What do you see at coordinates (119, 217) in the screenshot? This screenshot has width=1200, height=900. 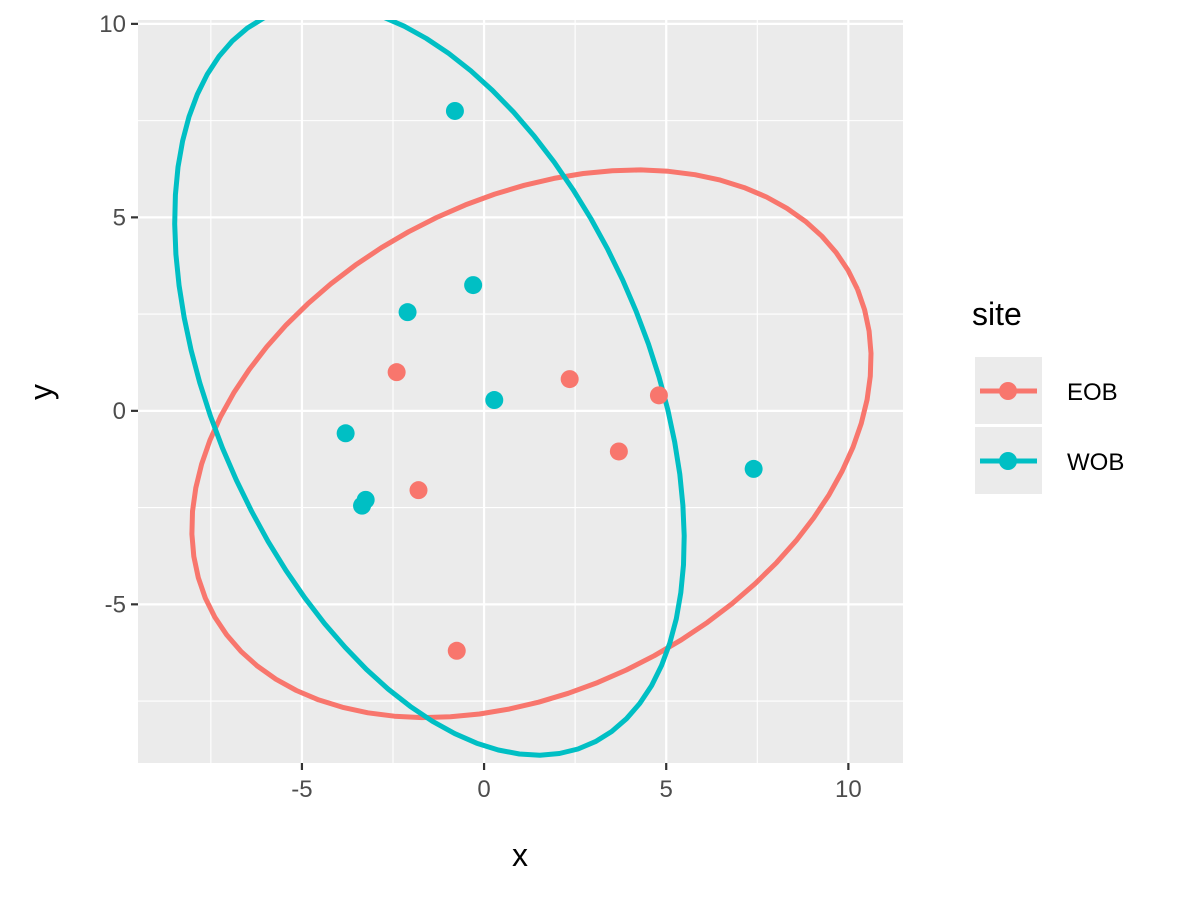 I see `y-tick-label: 5` at bounding box center [119, 217].